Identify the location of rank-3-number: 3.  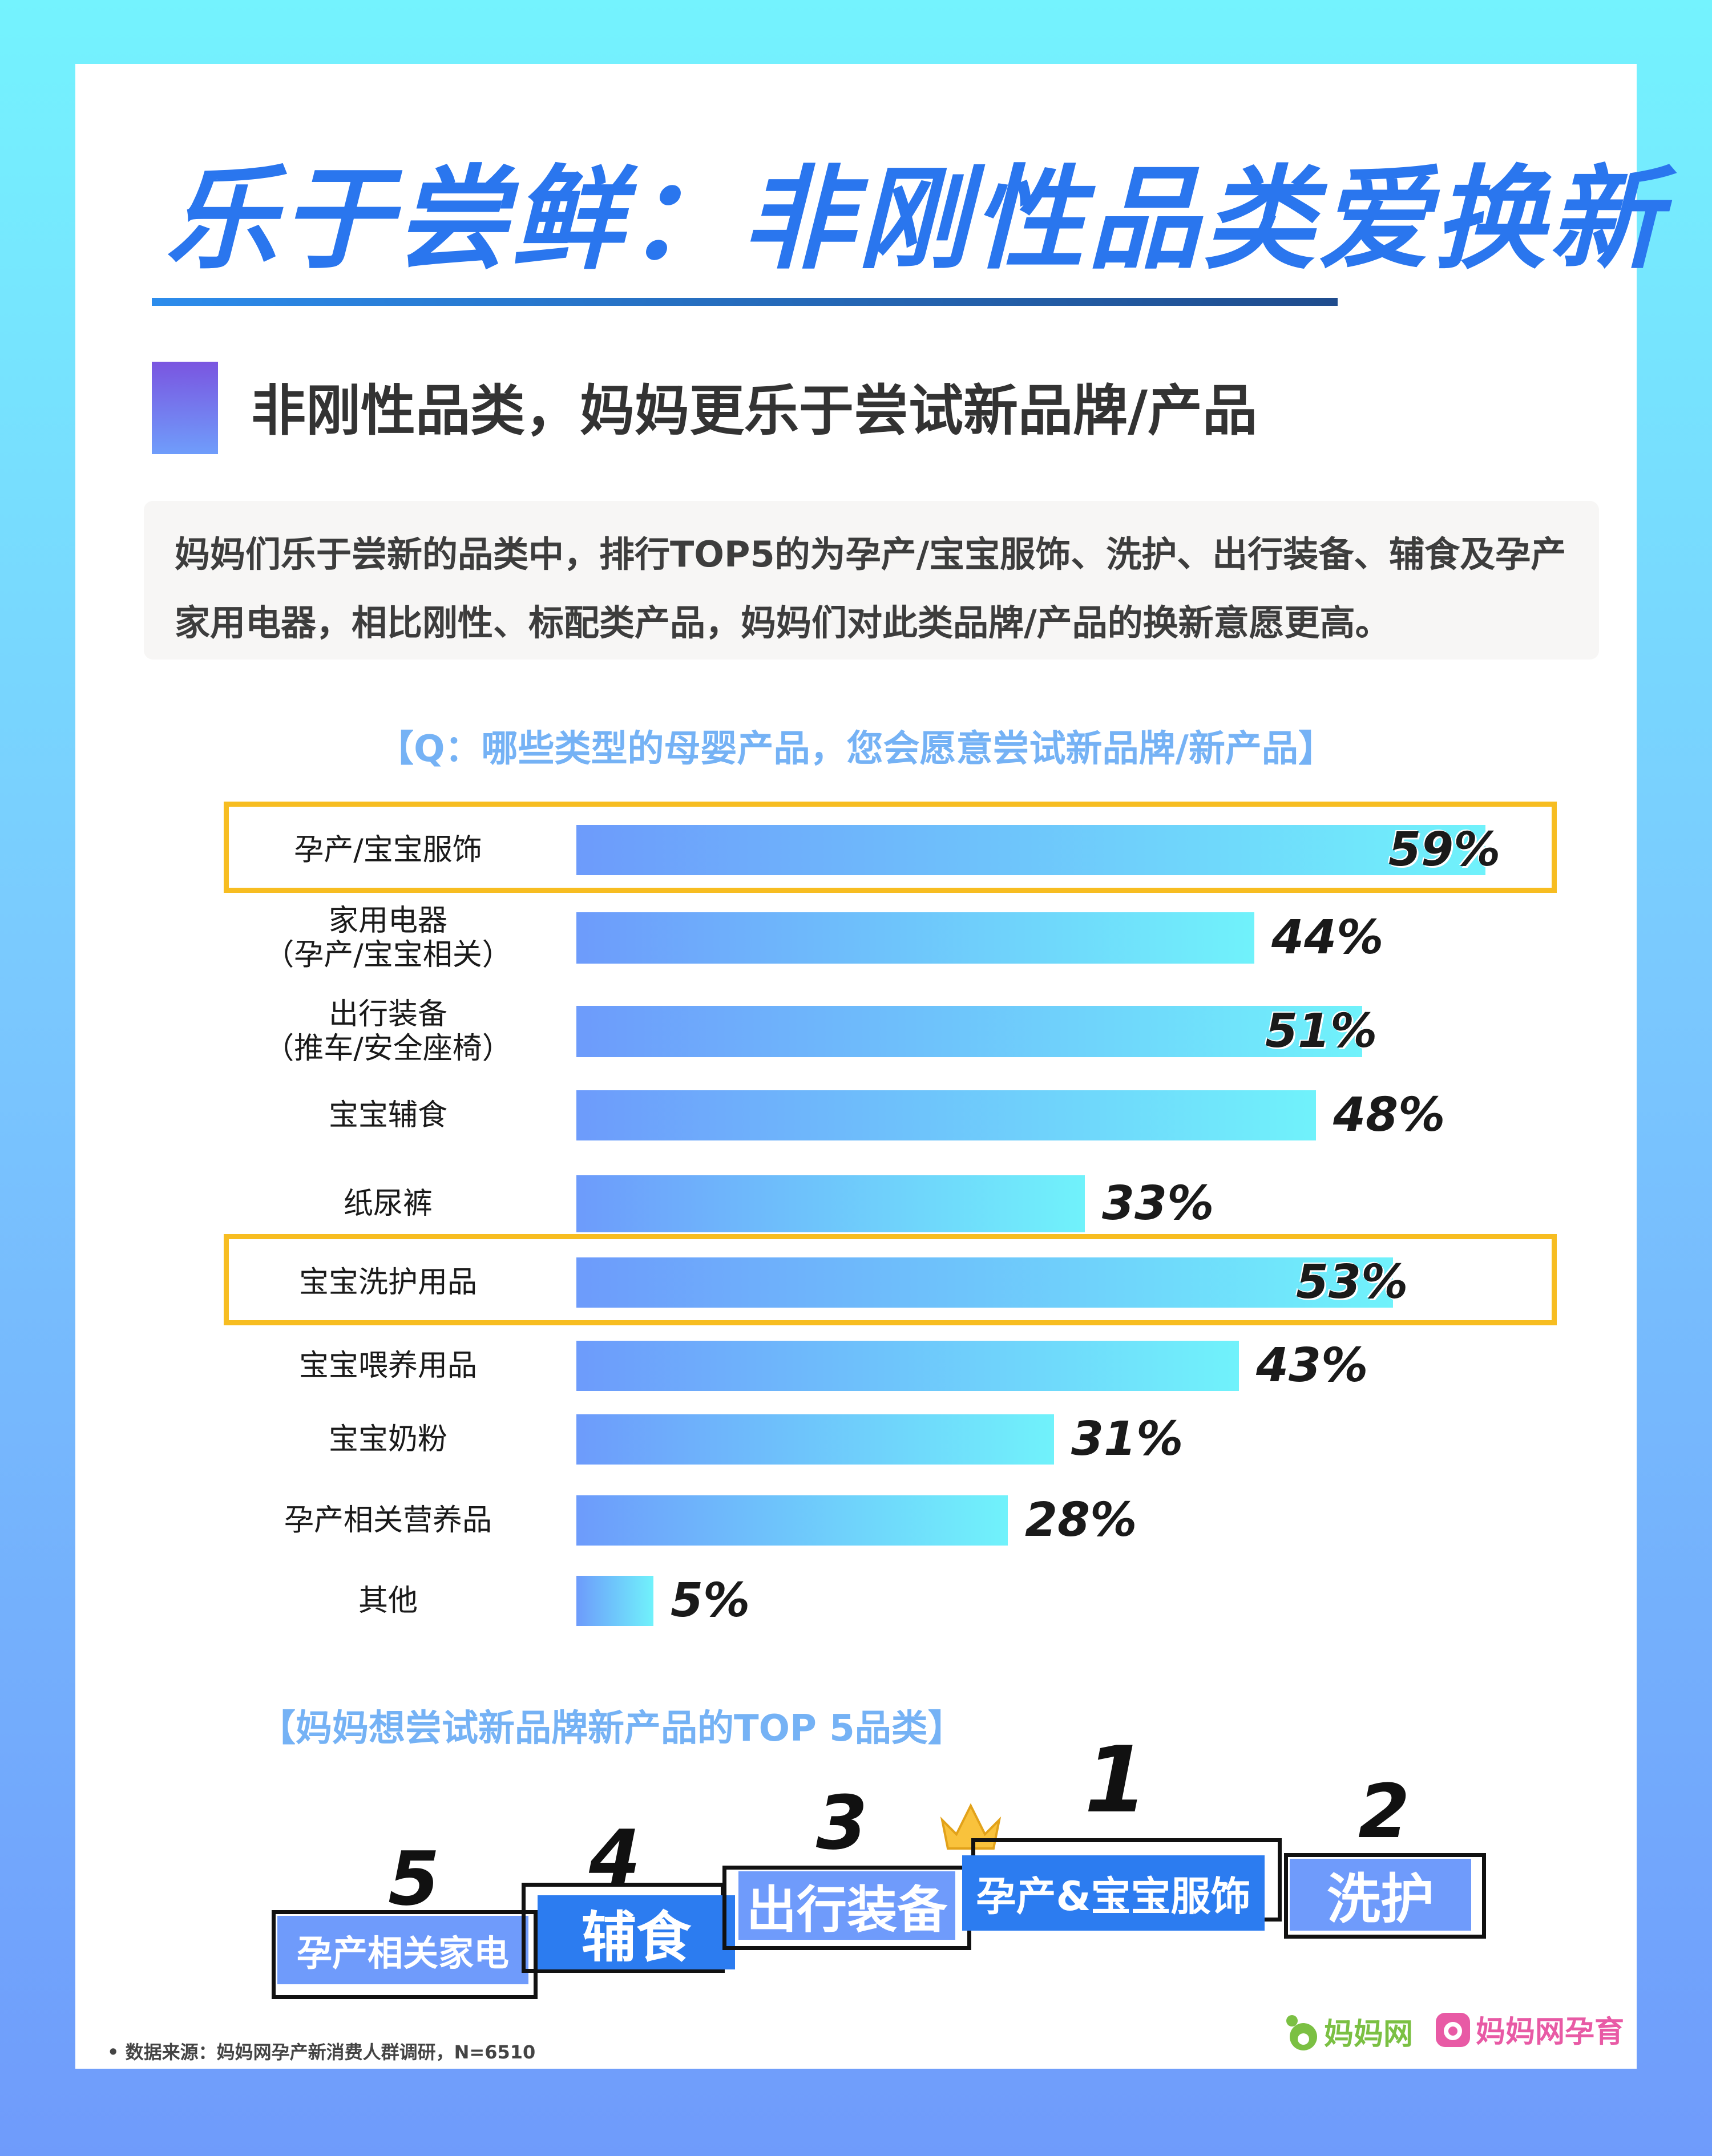
(842, 1822).